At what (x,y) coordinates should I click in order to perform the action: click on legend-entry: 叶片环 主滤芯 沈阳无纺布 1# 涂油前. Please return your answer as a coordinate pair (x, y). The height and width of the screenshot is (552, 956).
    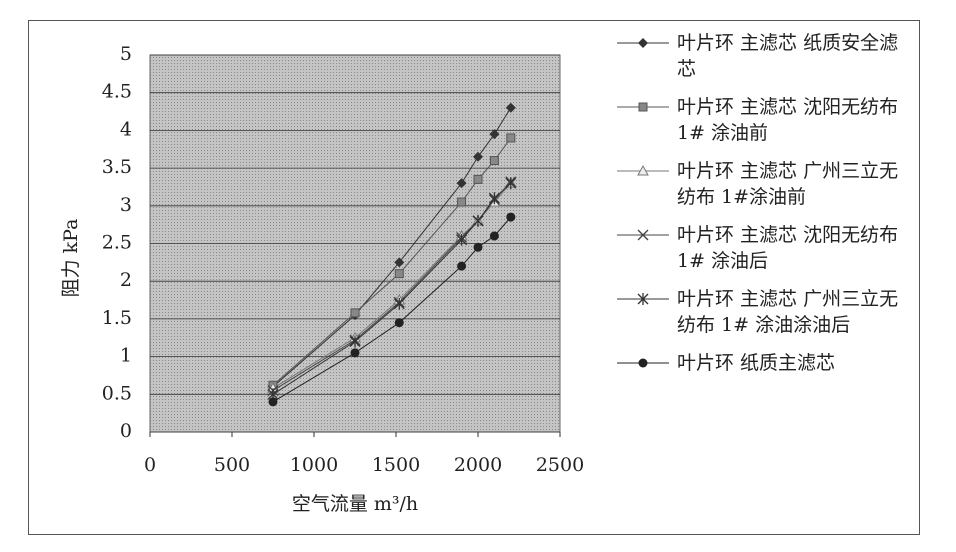
    Looking at the image, I should click on (765, 120).